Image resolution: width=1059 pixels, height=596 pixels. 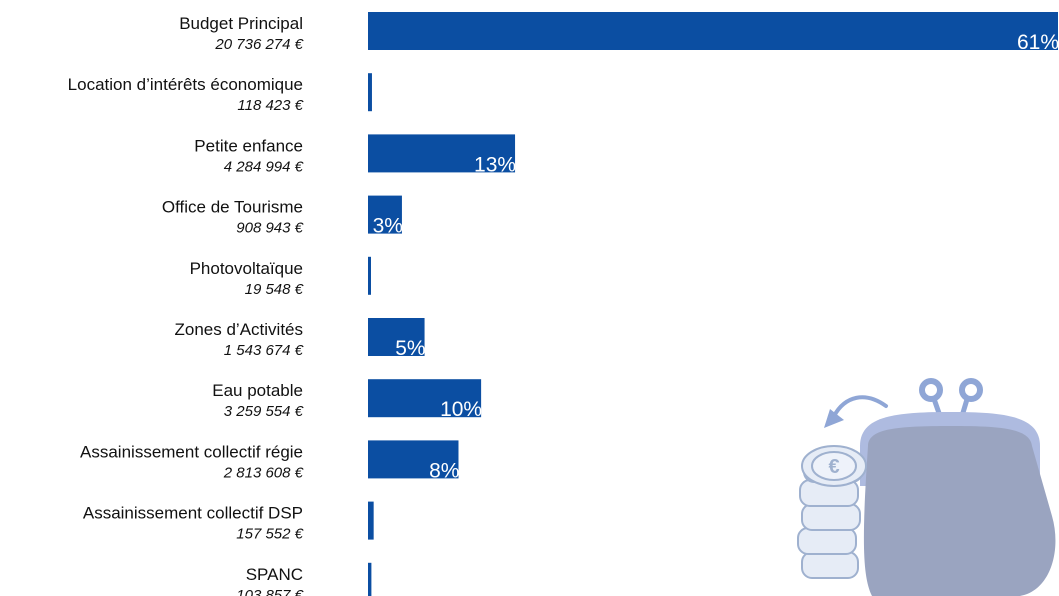 What do you see at coordinates (232, 207) in the screenshot?
I see `category-label: Office de Tourisme` at bounding box center [232, 207].